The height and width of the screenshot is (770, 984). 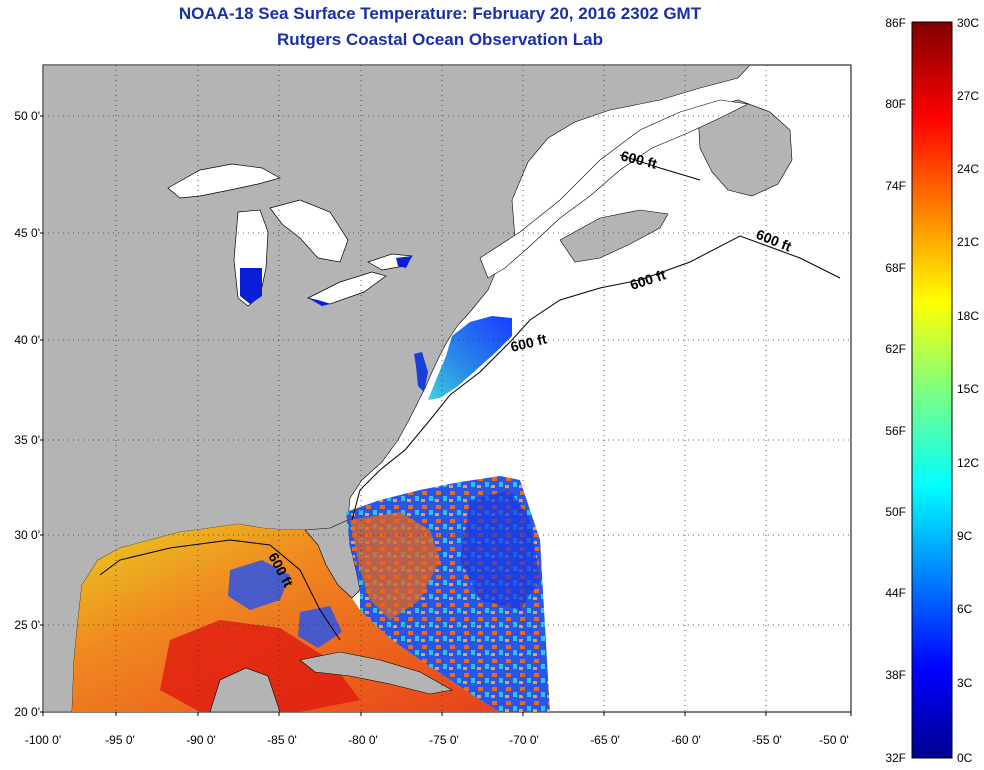 I want to click on colorbar-f-label: 56F, so click(x=895, y=431).